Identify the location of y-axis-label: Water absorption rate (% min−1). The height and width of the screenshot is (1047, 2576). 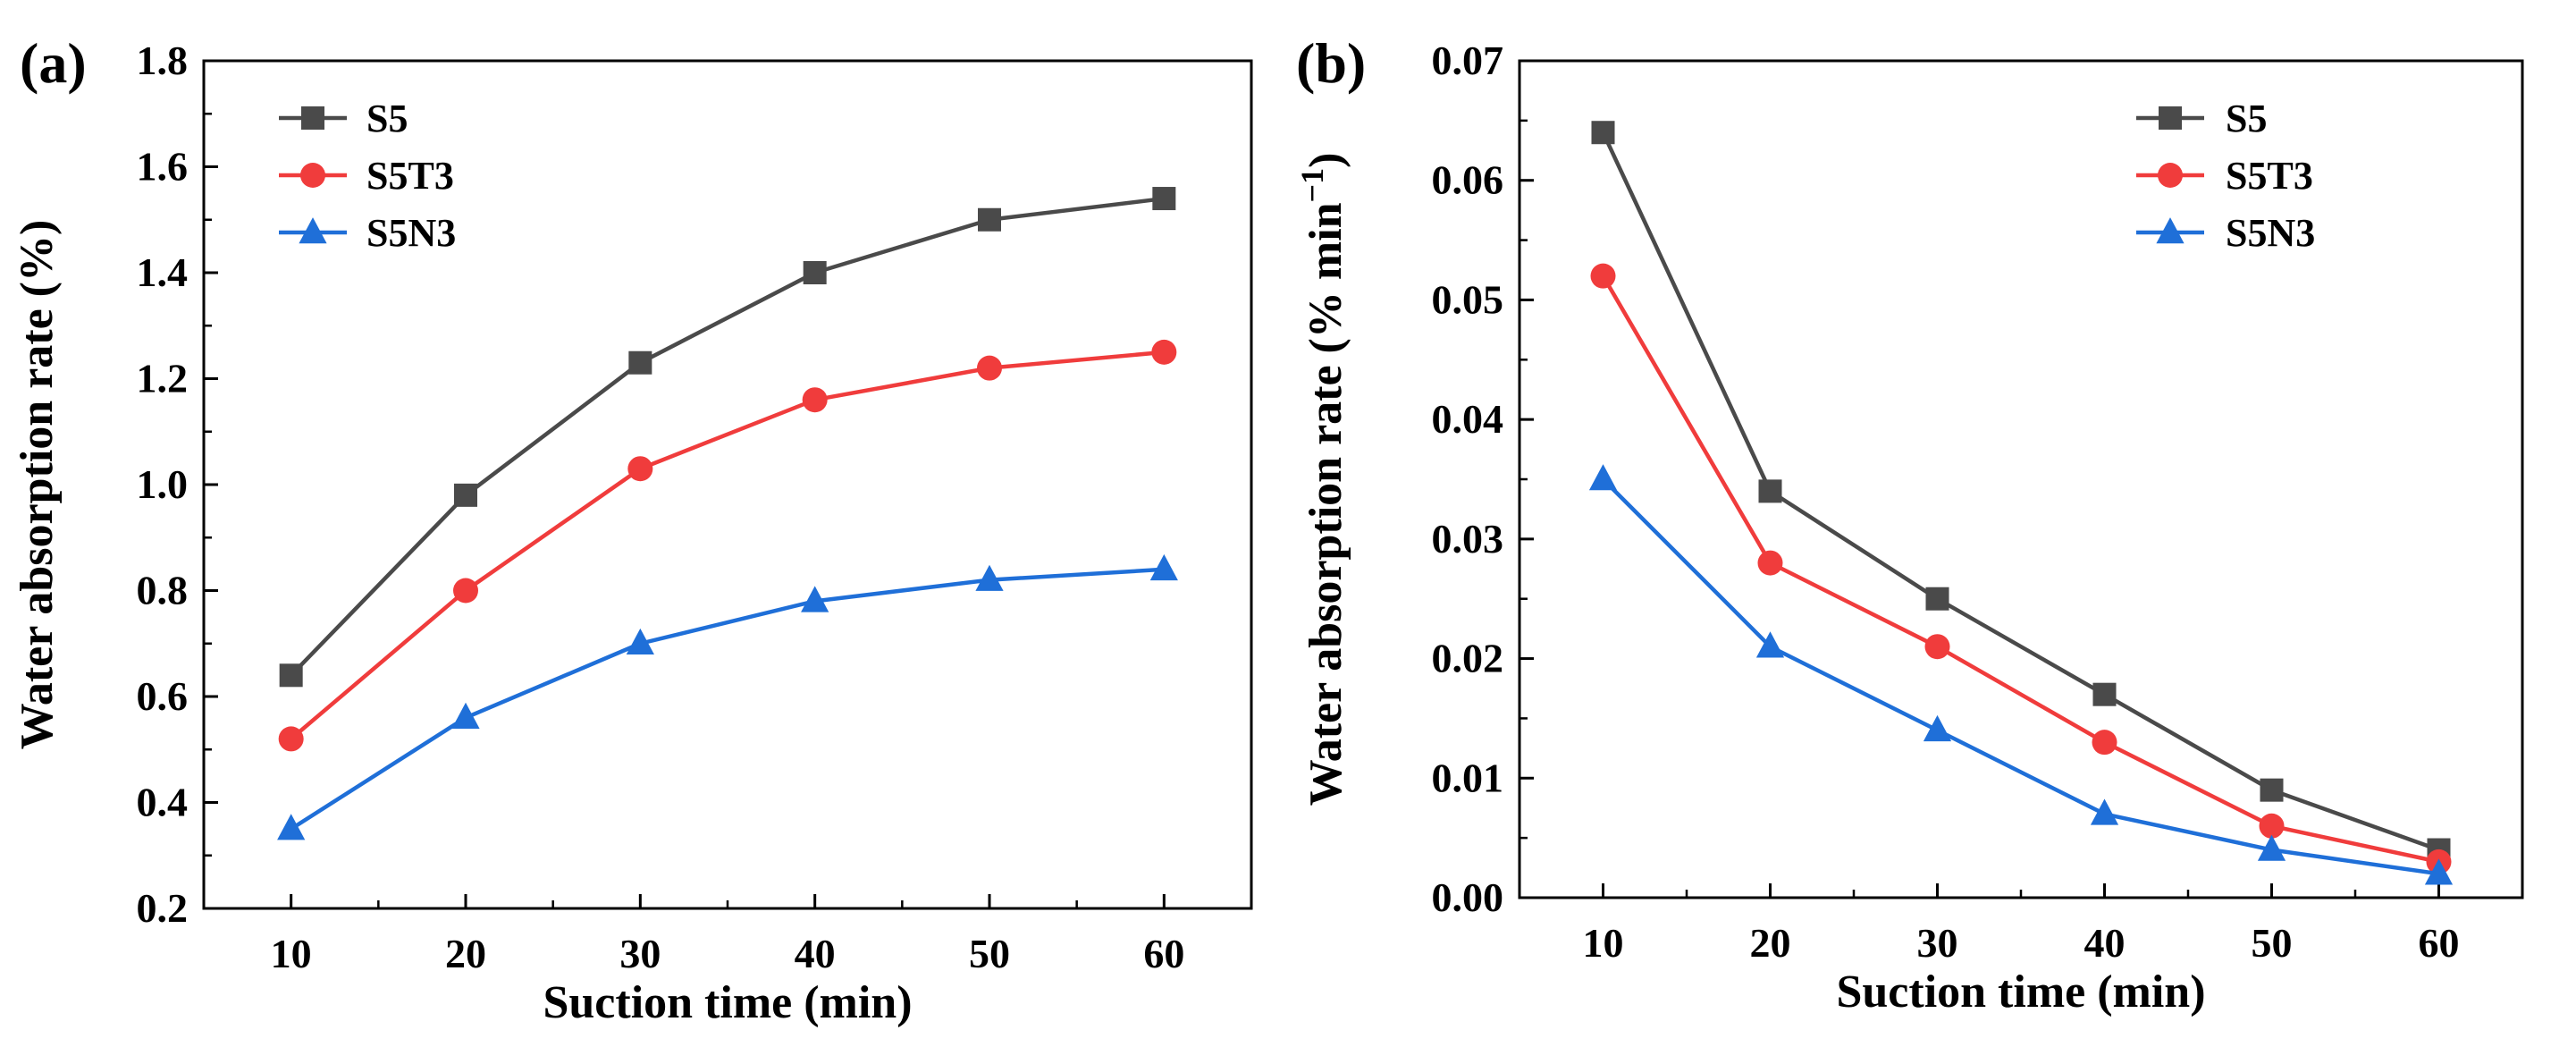
(1323, 480).